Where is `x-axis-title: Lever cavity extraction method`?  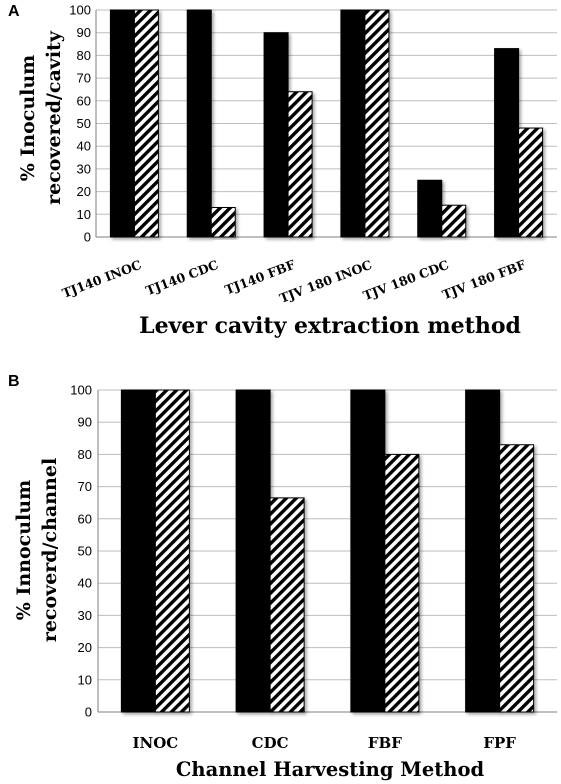
x-axis-title: Lever cavity extraction method is located at coordinates (330, 326).